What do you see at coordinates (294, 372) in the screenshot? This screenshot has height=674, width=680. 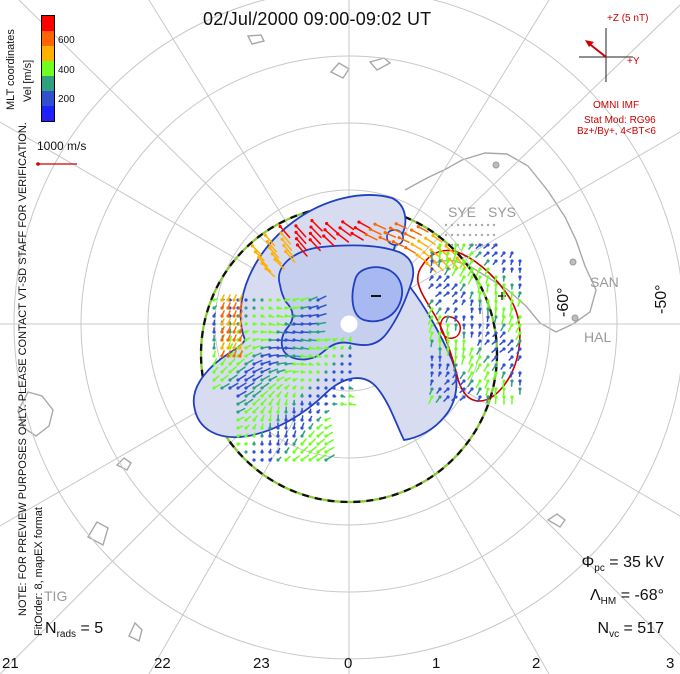 I see `vector-left-152-origin` at bounding box center [294, 372].